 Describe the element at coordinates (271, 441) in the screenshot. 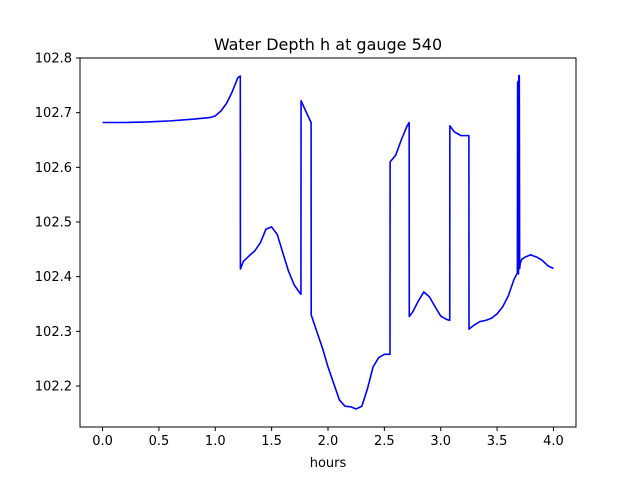

I see `x-tick-label: 1.5` at that location.